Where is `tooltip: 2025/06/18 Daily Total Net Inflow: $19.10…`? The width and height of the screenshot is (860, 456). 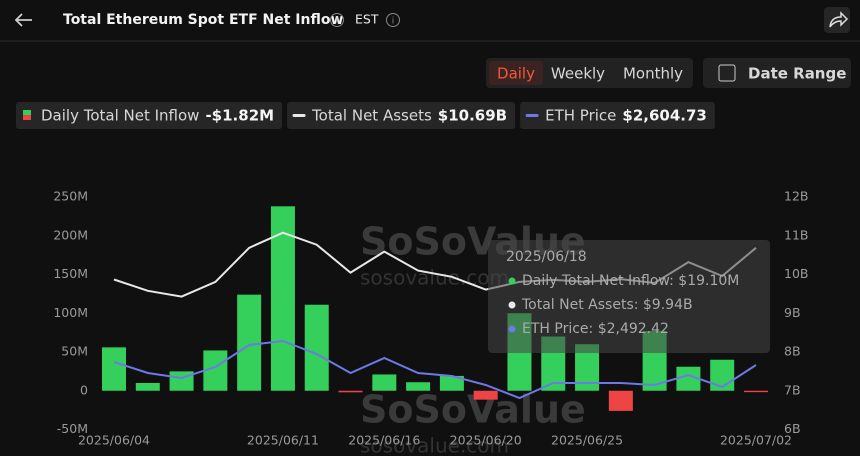
tooltip: 2025/06/18 Daily Total Net Inflow: $19.10… is located at coordinates (629, 296).